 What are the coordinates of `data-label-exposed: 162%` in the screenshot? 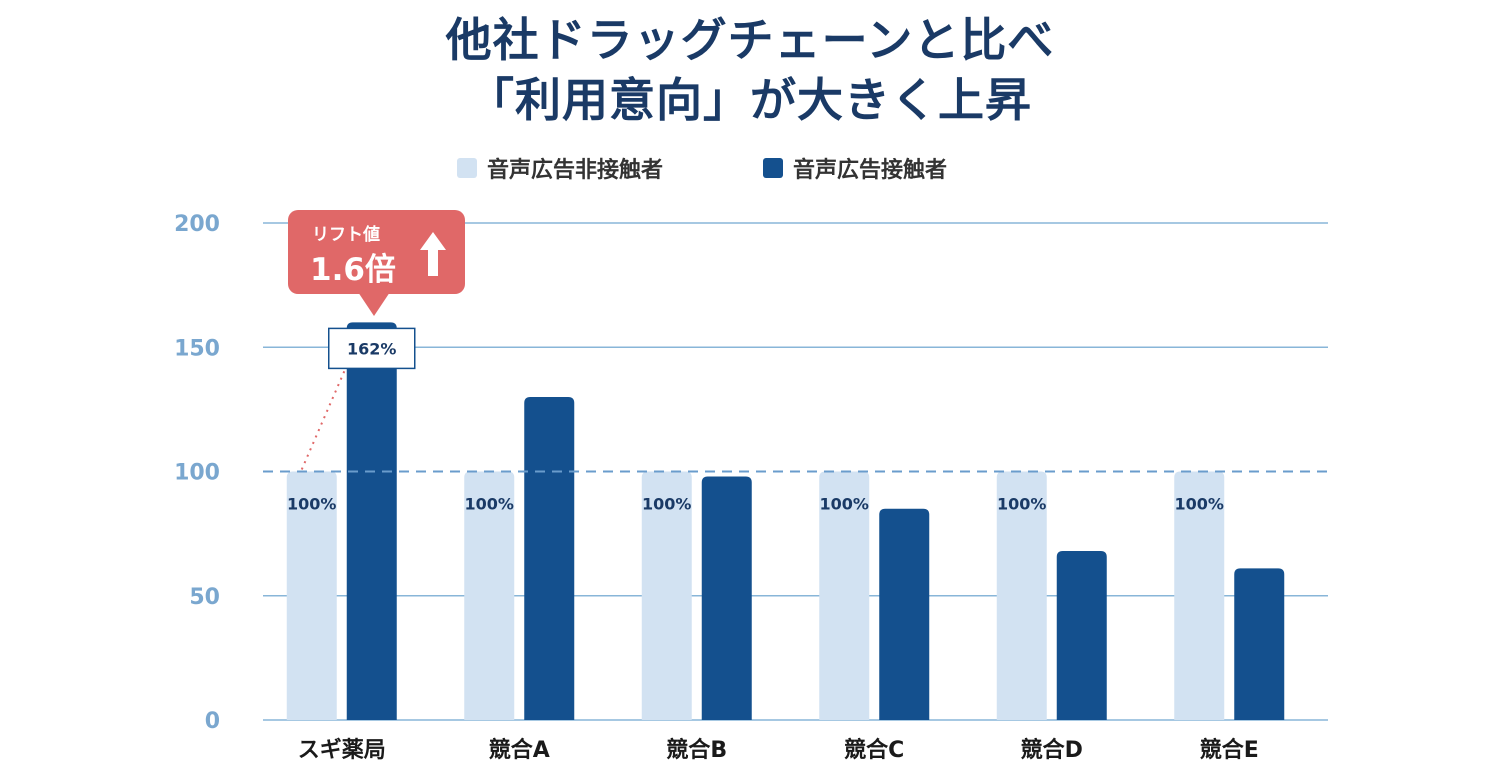 It's located at (371, 348).